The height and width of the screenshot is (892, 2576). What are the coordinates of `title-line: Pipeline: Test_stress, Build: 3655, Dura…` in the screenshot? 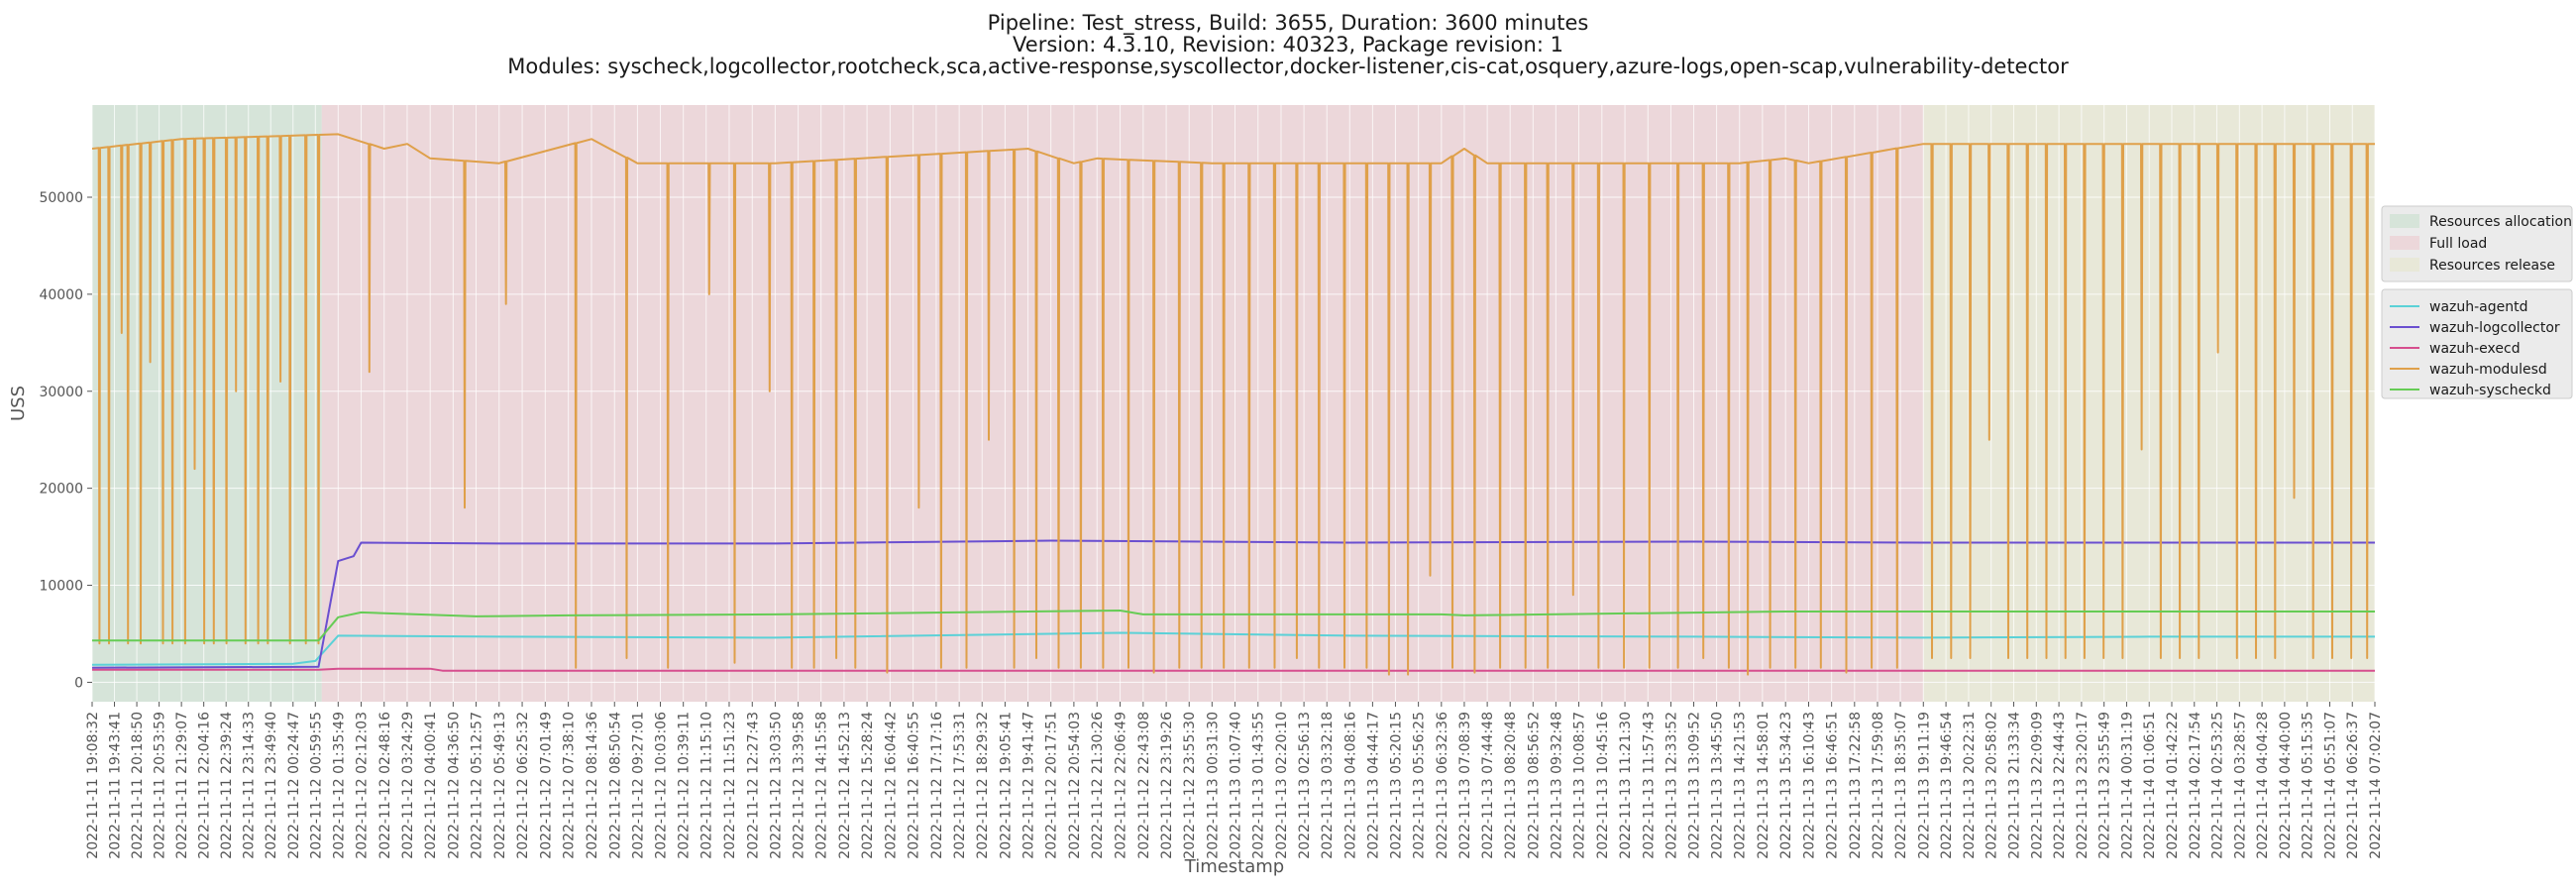 It's located at (1288, 24).